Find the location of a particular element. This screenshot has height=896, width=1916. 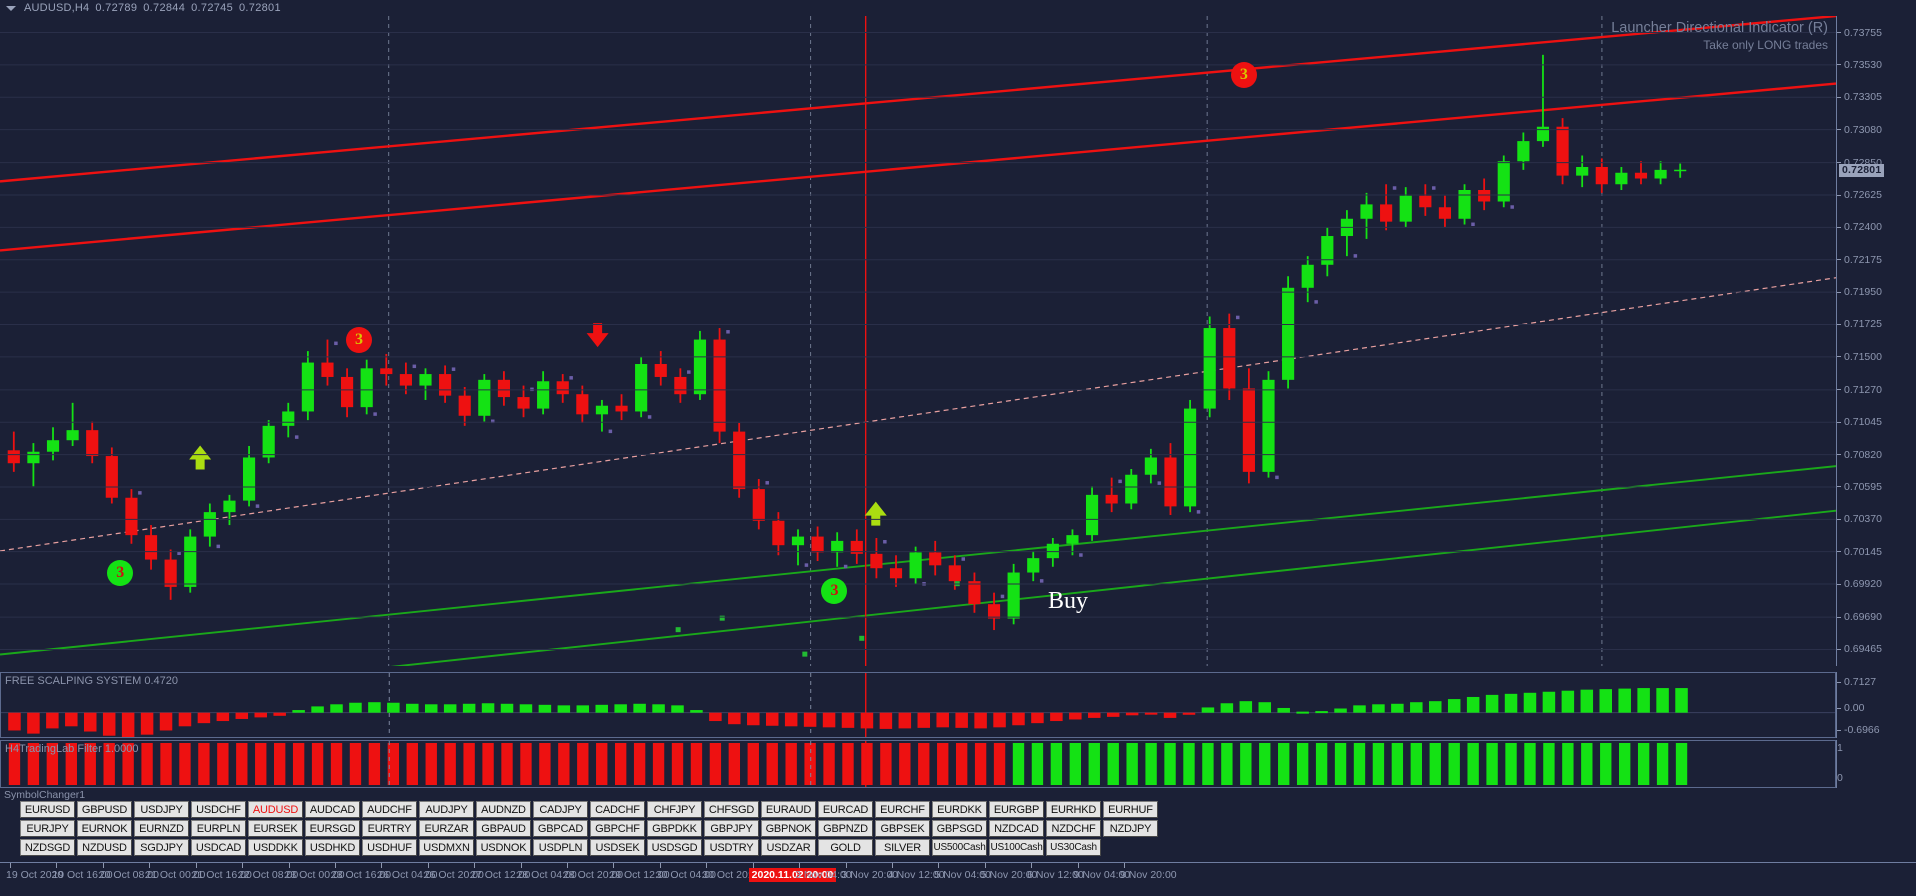

symbol-button-usdnok: USDNOK is located at coordinates (503, 847).